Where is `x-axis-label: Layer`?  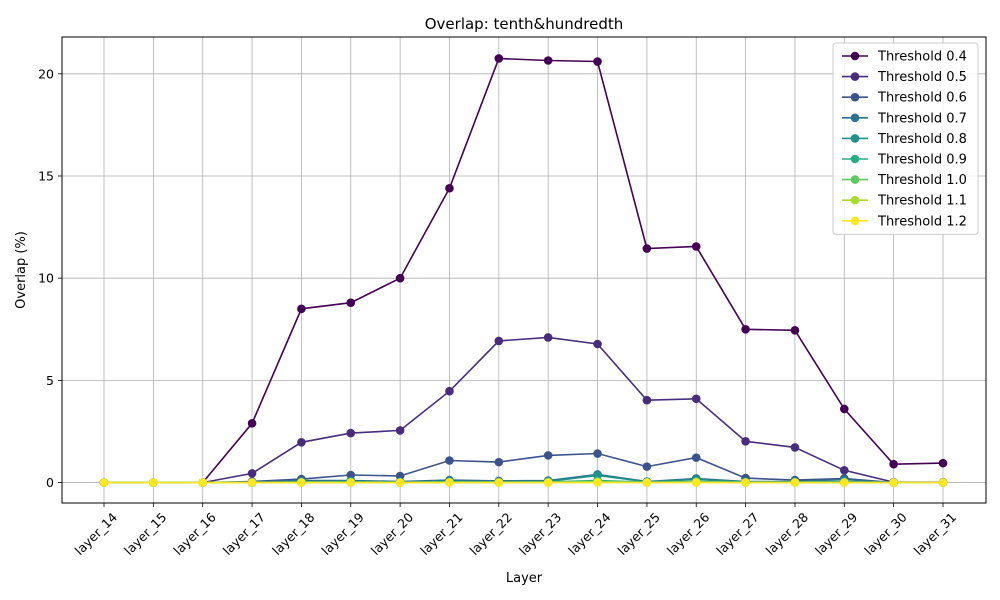
x-axis-label: Layer is located at coordinates (524, 578).